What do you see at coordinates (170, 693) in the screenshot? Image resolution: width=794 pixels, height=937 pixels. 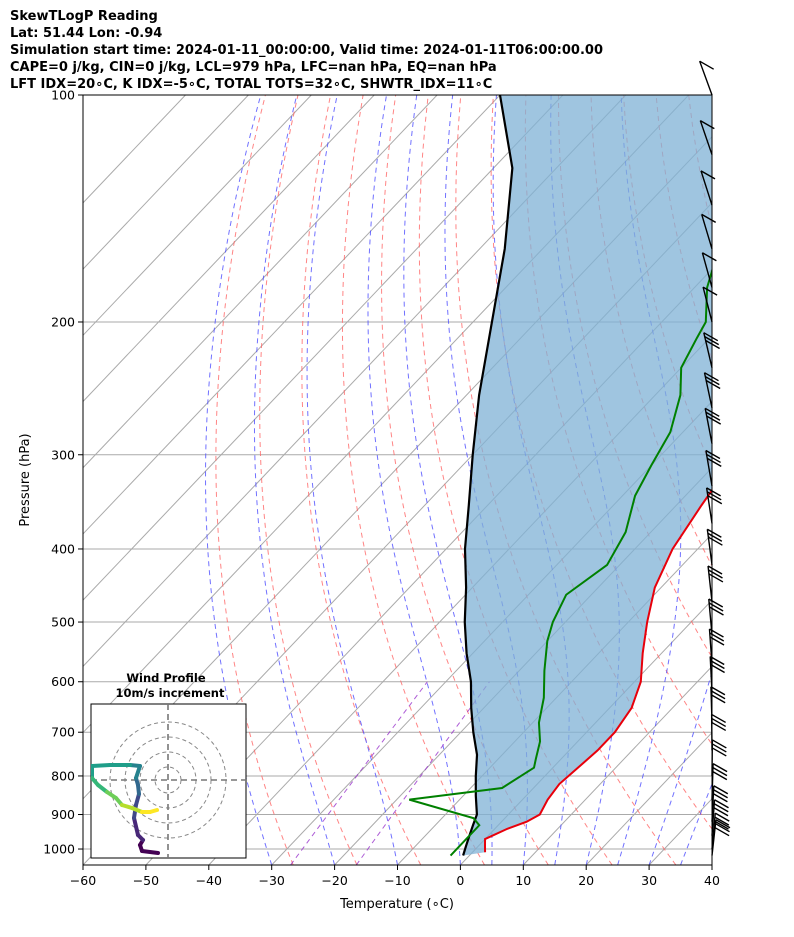 I see `inset-subtitle: 10m/s increment` at bounding box center [170, 693].